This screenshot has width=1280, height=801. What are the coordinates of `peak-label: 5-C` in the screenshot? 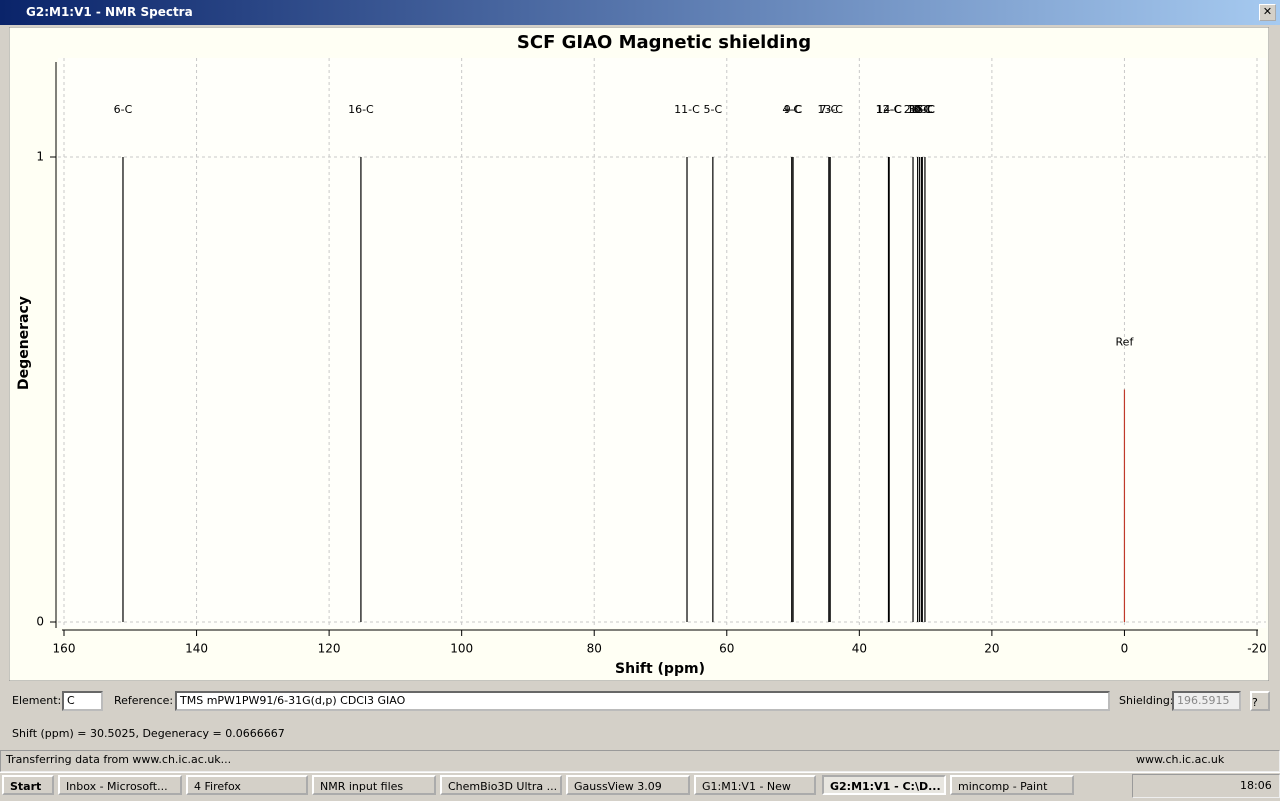 It's located at (713, 109).